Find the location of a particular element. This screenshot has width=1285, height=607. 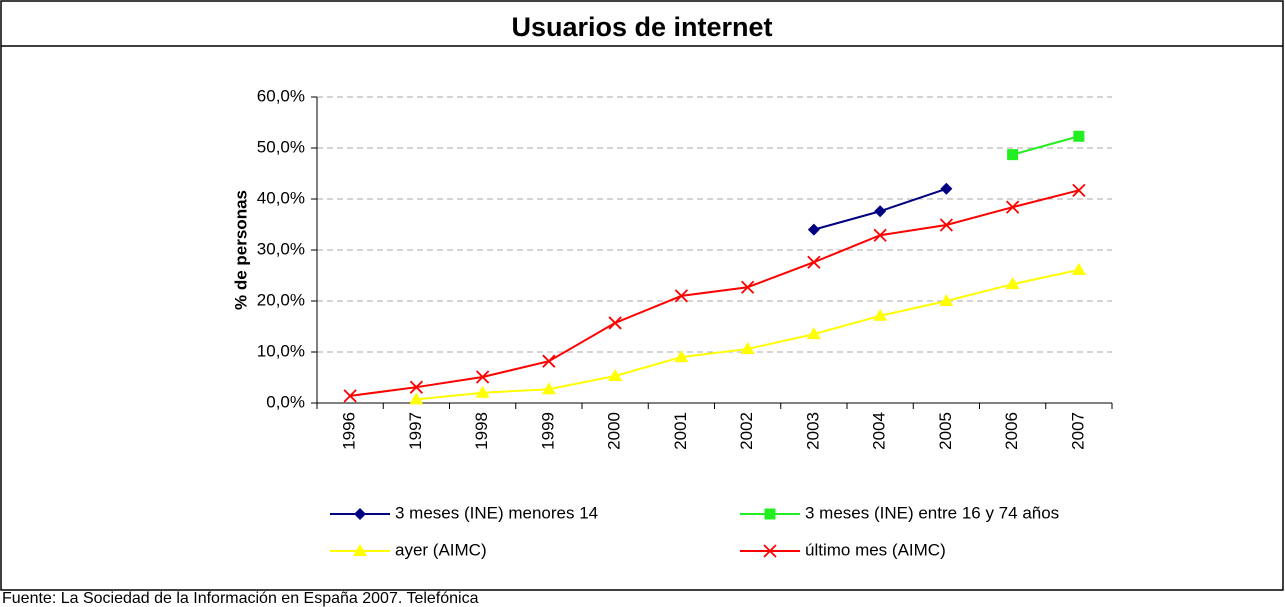

legend-label: 3 meses (INE) entre 16 y 74 años is located at coordinates (932, 512).